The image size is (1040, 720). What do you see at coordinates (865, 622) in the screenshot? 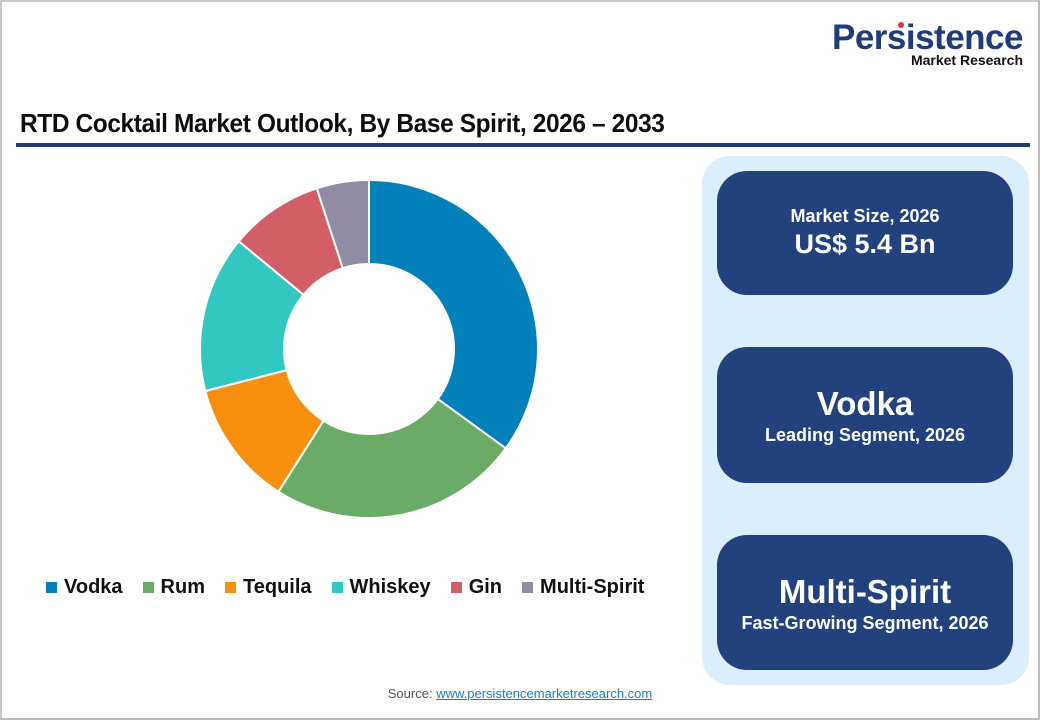
I see `fast-growing-segment-label: Fast-Growing Segment, 2026` at bounding box center [865, 622].